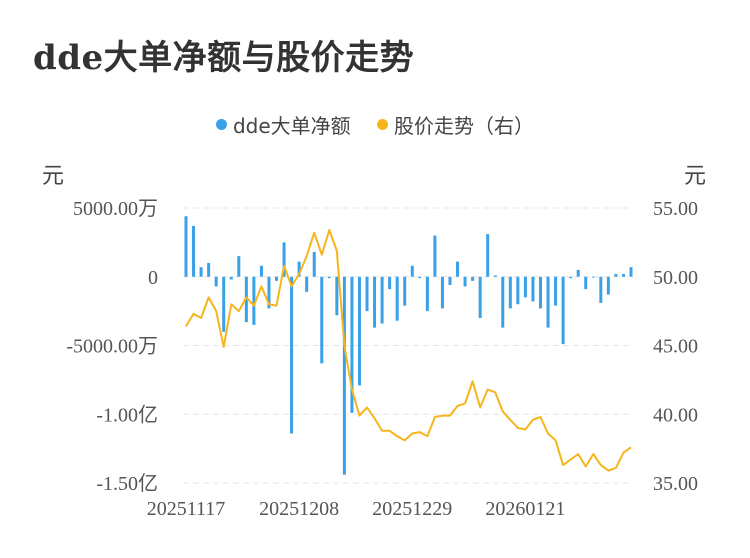  What do you see at coordinates (291, 126) in the screenshot?
I see `legend-label-dde: dde大单净额` at bounding box center [291, 126].